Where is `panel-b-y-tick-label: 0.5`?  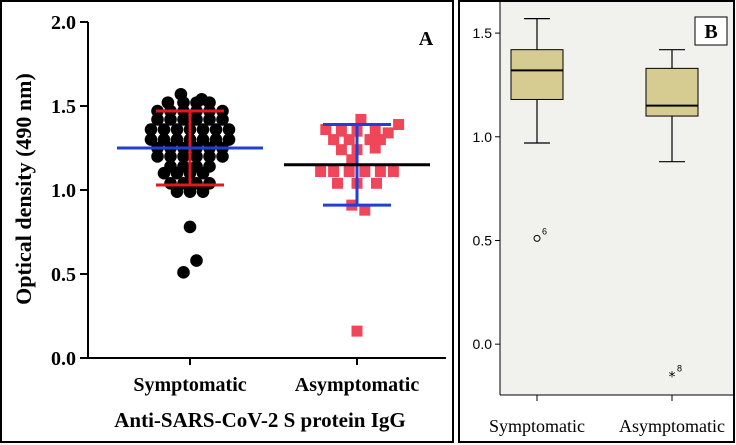
panel-b-y-tick-label: 0.5 is located at coordinates (483, 240).